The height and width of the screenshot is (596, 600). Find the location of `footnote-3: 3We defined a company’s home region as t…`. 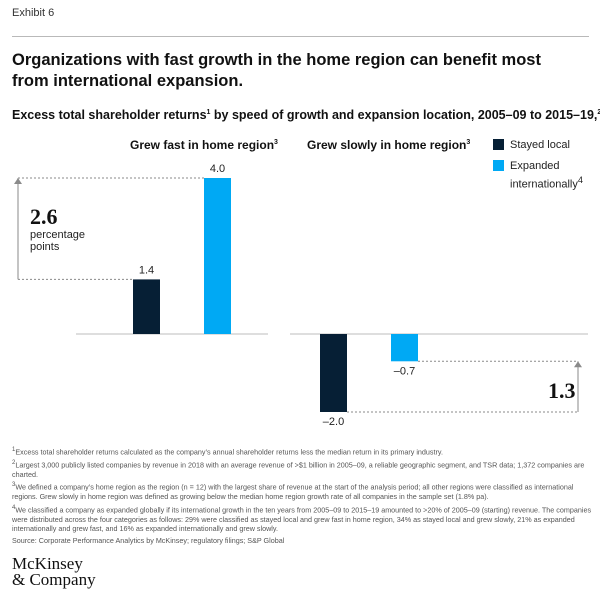

footnote-3: 3We defined a company’s home region as t… is located at coordinates (302, 491).